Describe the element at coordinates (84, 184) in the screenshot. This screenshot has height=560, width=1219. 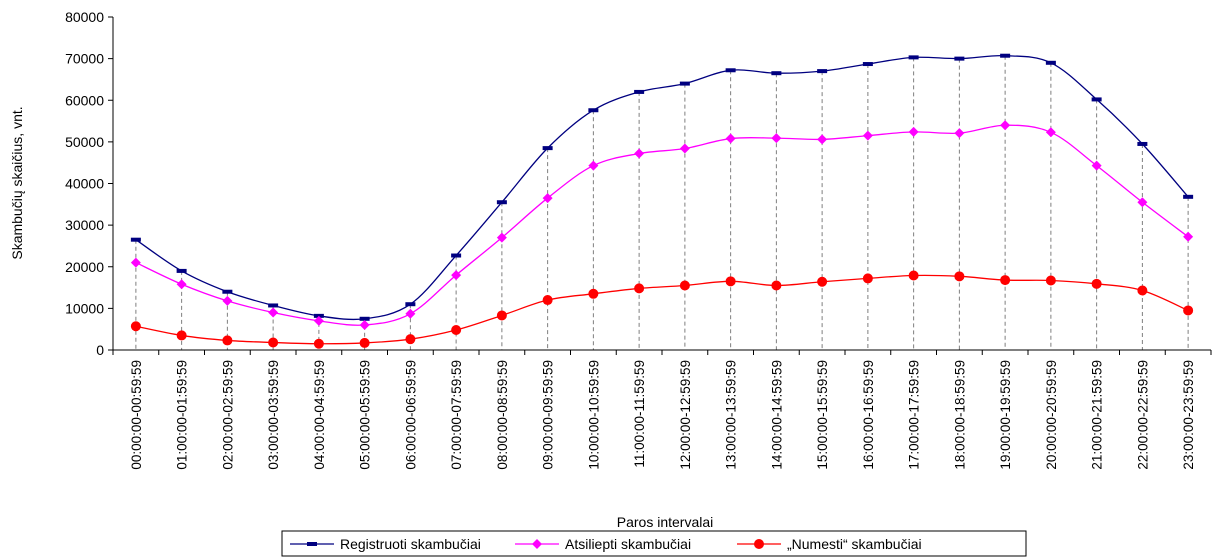
I see `y-tick-label: 40000` at that location.